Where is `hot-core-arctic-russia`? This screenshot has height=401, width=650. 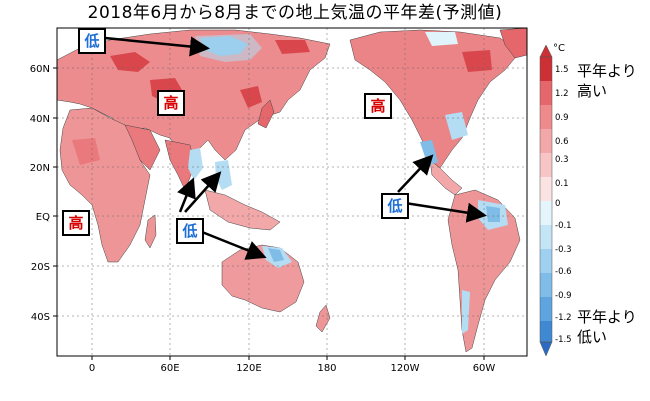 hot-core-arctic-russia is located at coordinates (292, 47).